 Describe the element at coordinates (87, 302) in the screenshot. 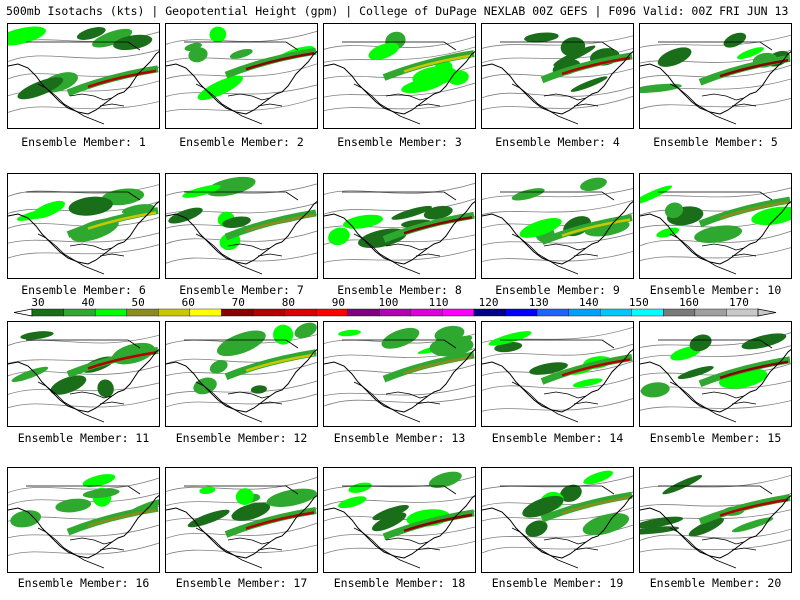

I see `colorbar-tick-label: 40` at that location.